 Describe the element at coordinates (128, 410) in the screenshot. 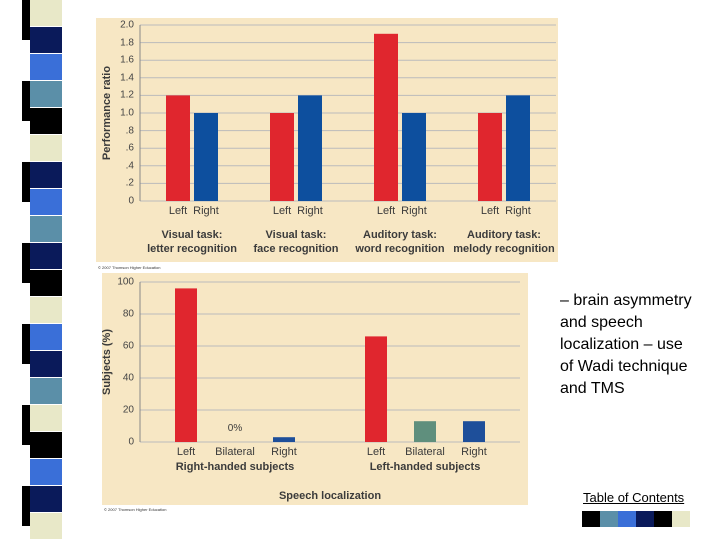

I see `y-tick-label: 20` at that location.